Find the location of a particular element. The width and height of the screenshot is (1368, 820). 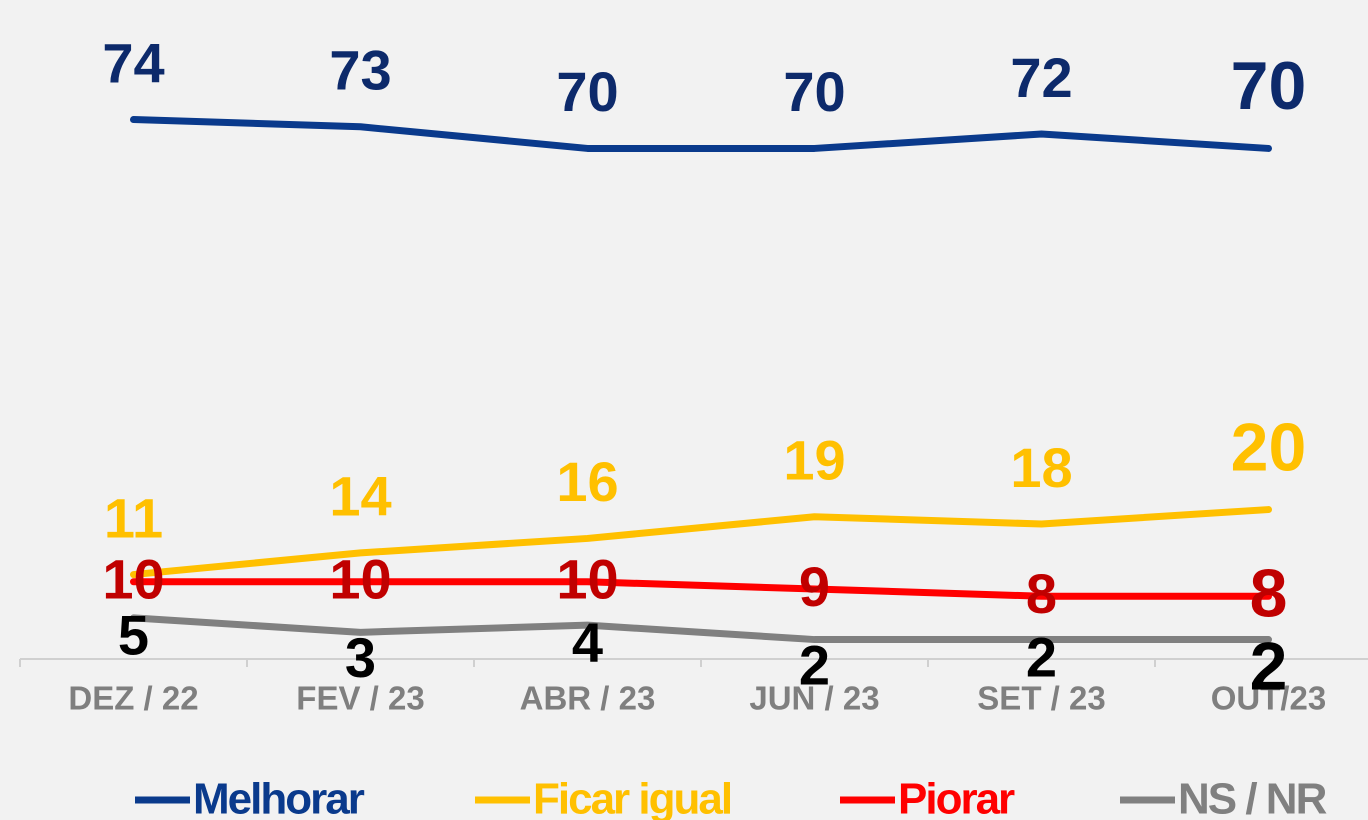

data-label: 3 is located at coordinates (360, 657).